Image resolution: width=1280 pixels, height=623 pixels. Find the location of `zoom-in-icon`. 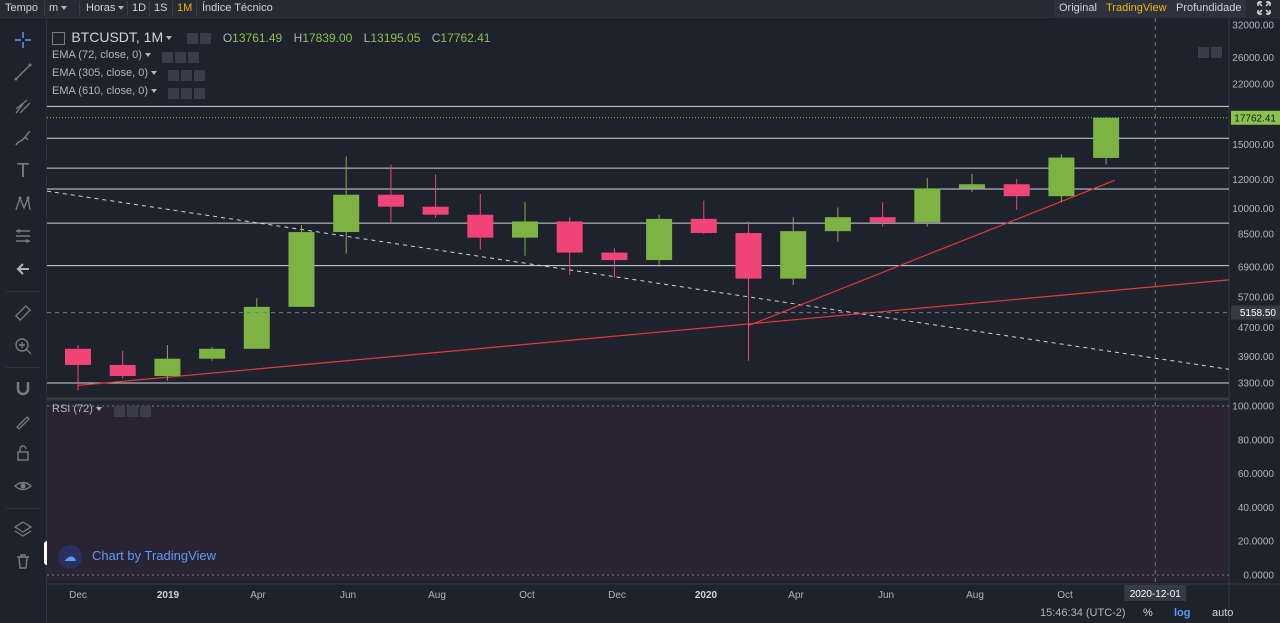

zoom-in-icon is located at coordinates (23, 346).